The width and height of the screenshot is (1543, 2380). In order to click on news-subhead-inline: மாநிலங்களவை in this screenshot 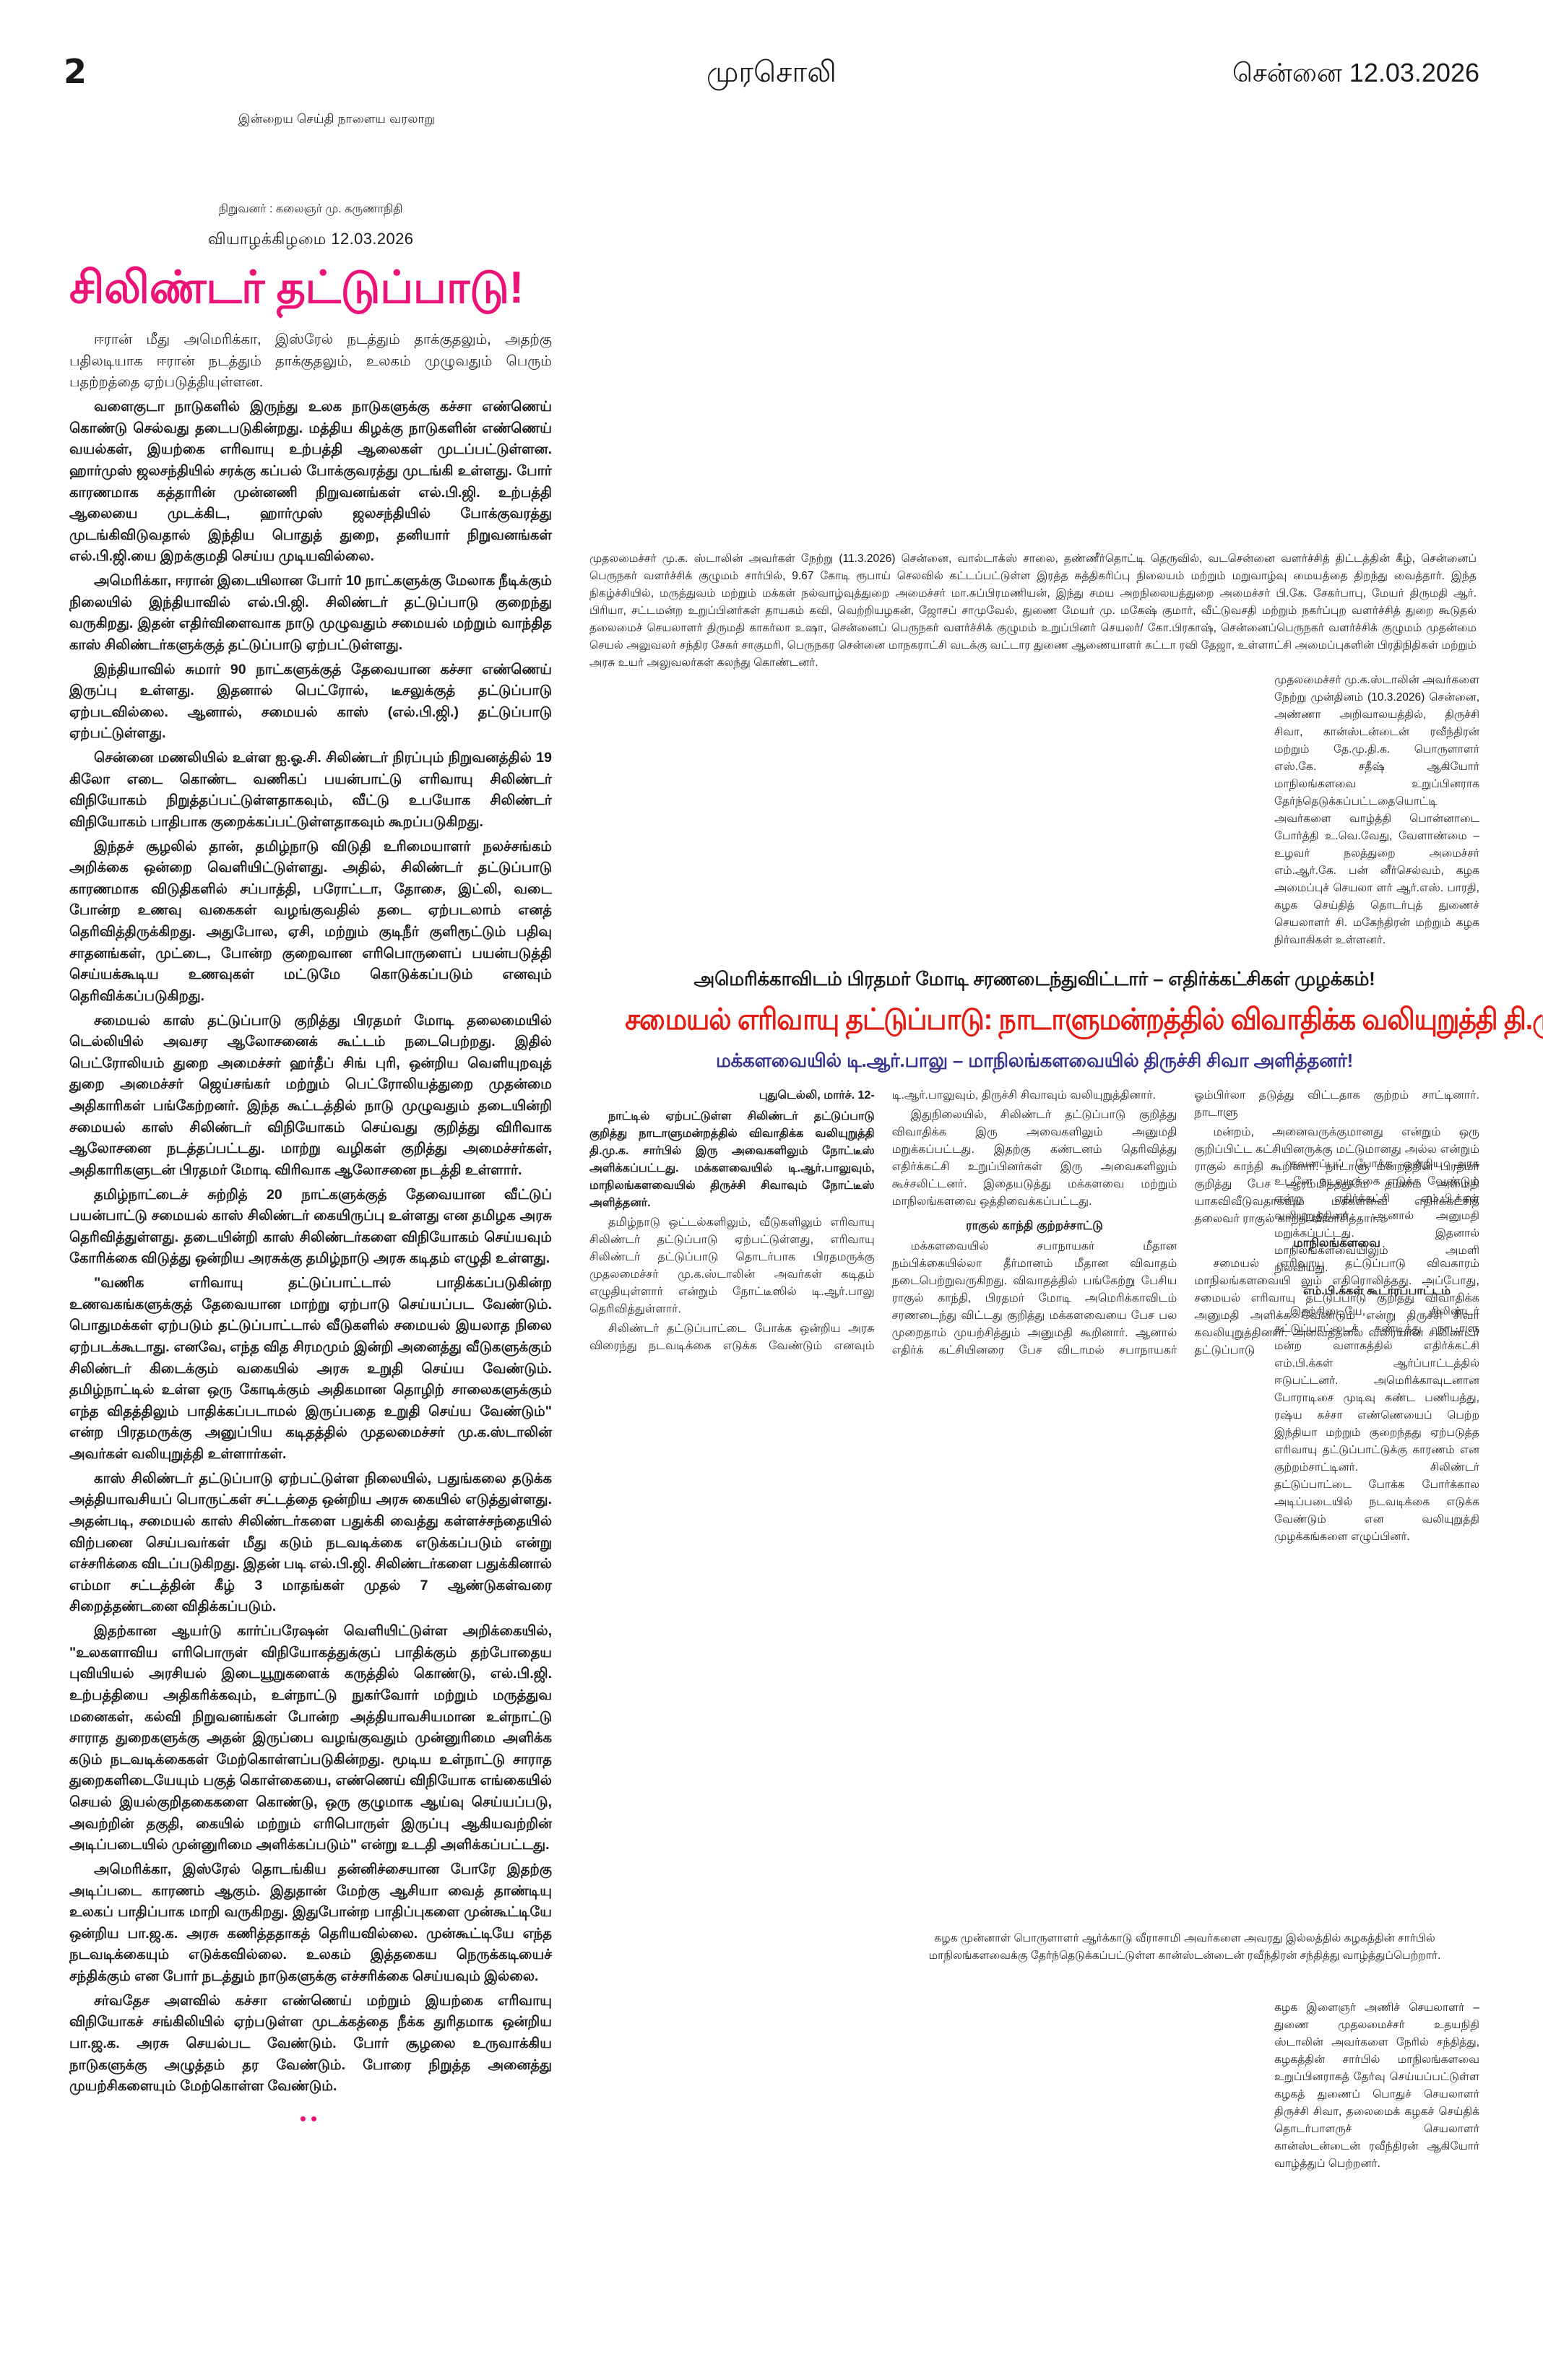, I will do `click(1336, 1243)`.